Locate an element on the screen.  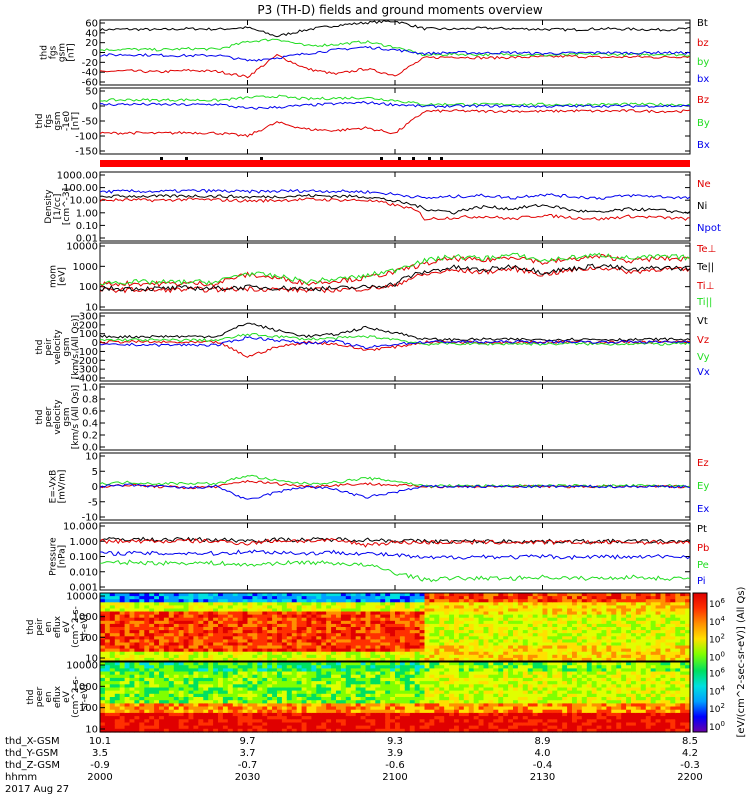
legend-Te⊥: Te⊥ is located at coordinates (706, 249).